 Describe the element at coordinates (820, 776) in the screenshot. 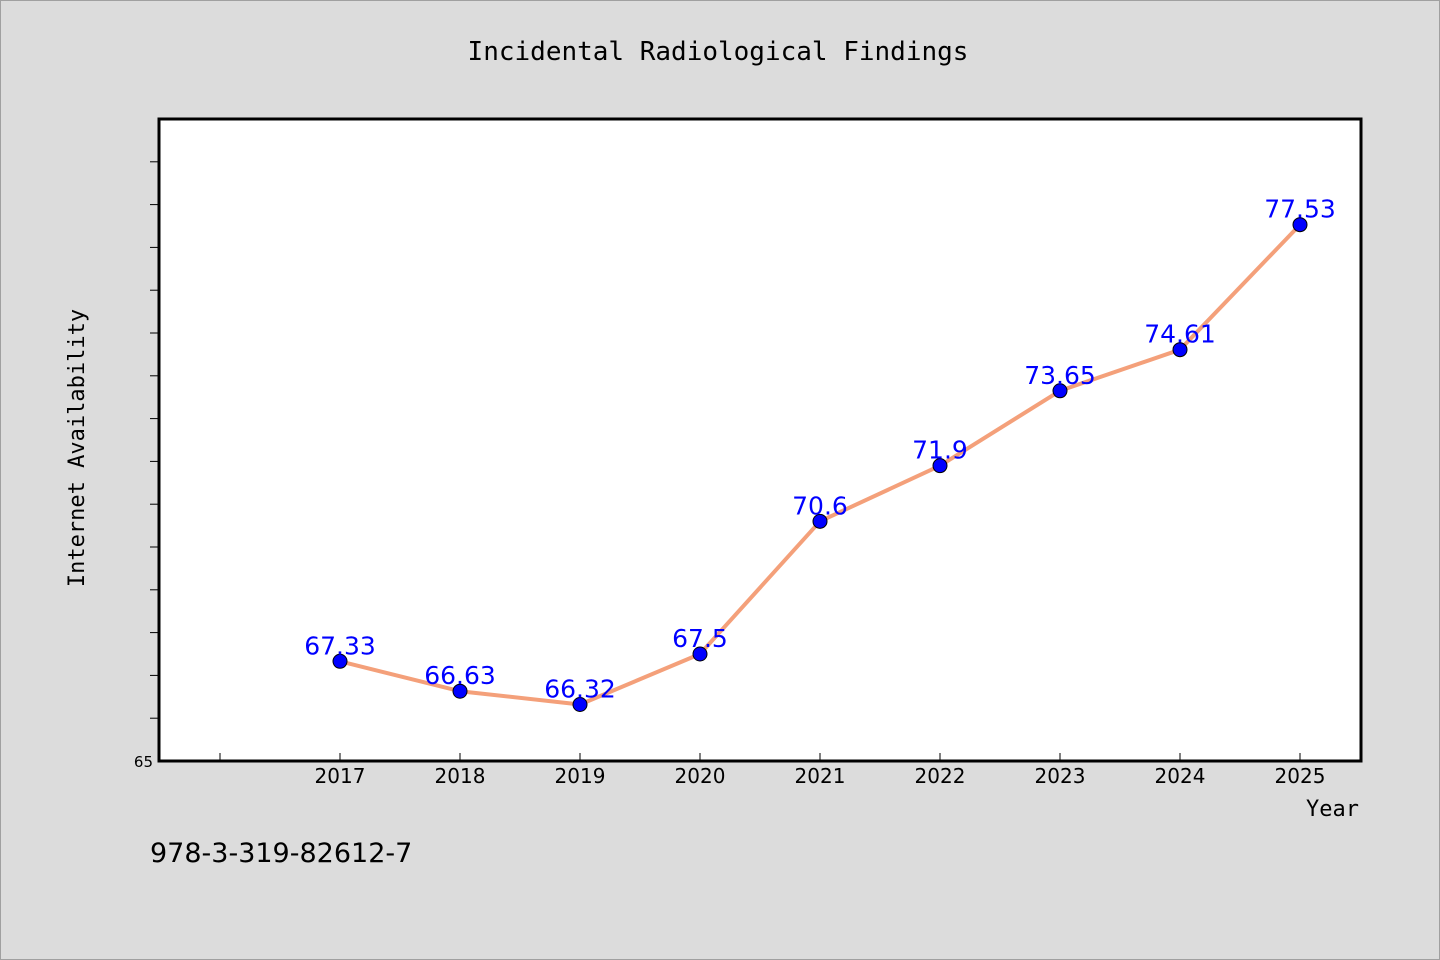

I see `x-tick-label: 2021` at that location.